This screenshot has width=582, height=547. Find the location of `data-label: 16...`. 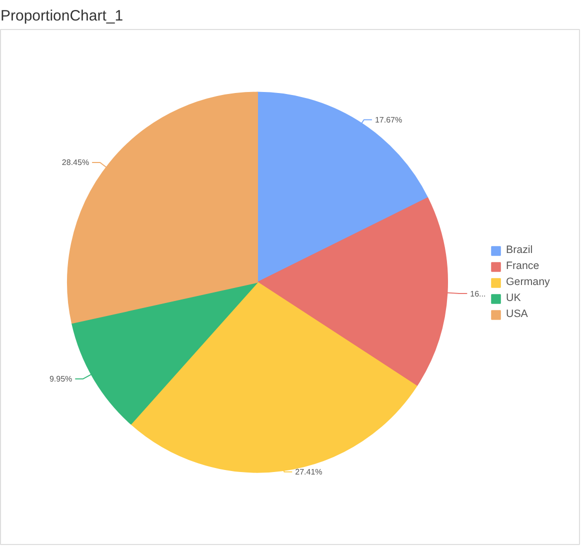

data-label: 16... is located at coordinates (478, 293).